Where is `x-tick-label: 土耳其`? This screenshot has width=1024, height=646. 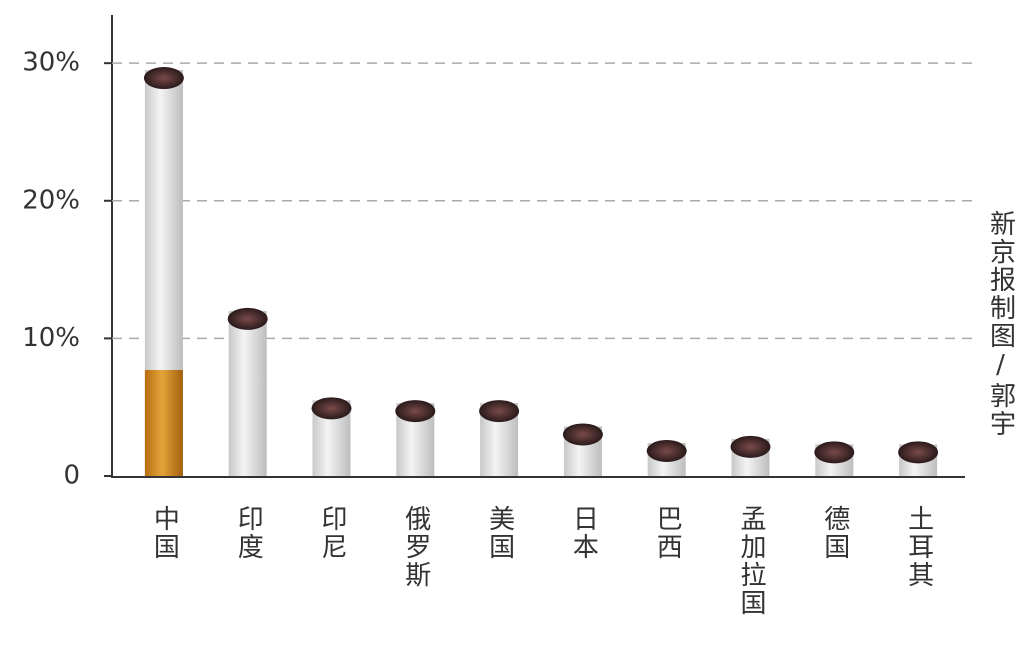 x-tick-label: 土耳其 is located at coordinates (919, 547).